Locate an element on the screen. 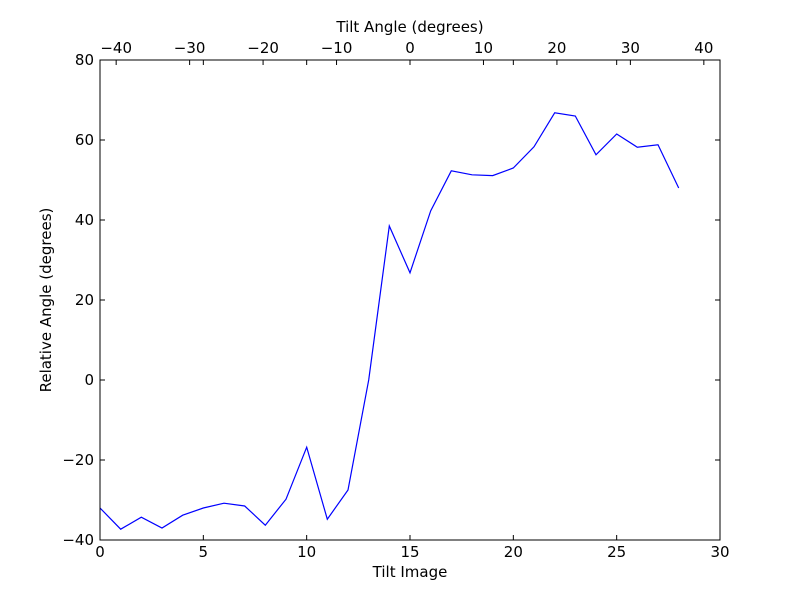  y-tick-label: −40 is located at coordinates (78, 540).